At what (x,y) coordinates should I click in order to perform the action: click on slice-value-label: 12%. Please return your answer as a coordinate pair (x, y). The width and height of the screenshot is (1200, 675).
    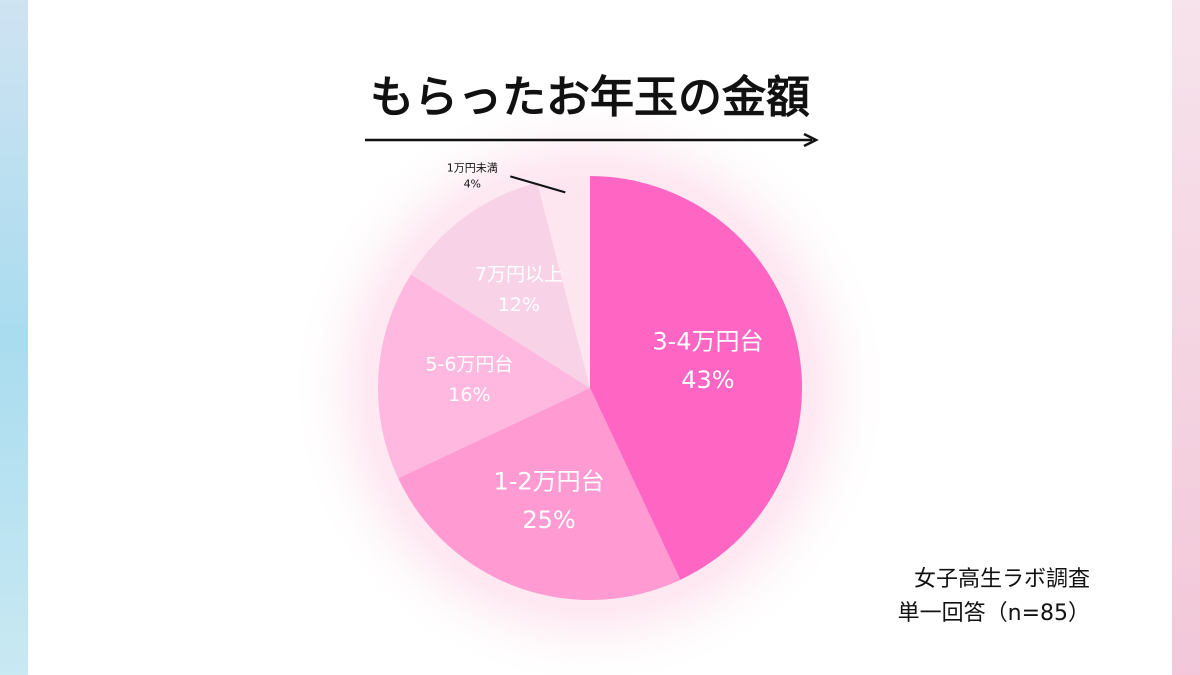
    Looking at the image, I should click on (519, 305).